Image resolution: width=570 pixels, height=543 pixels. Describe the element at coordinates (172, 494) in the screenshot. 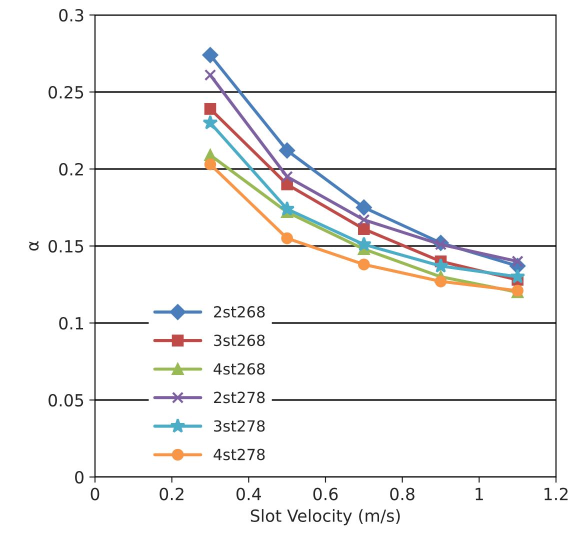

I see `x-tick-label: 0.2` at that location.